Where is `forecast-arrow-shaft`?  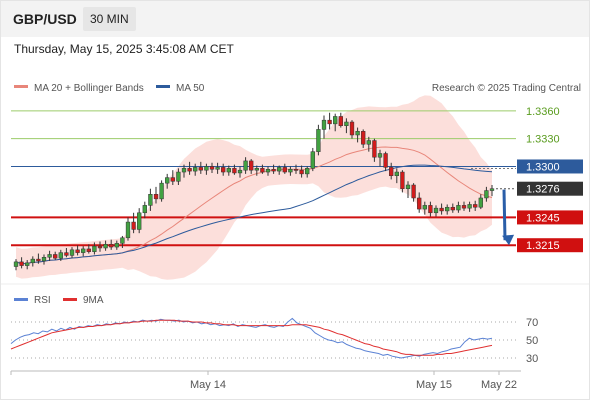 forecast-arrow-shaft is located at coordinates (504, 215).